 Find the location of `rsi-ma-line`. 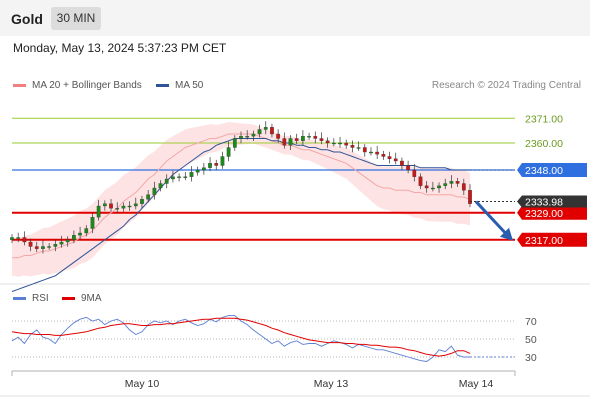

rsi-ma-line is located at coordinates (241, 337).